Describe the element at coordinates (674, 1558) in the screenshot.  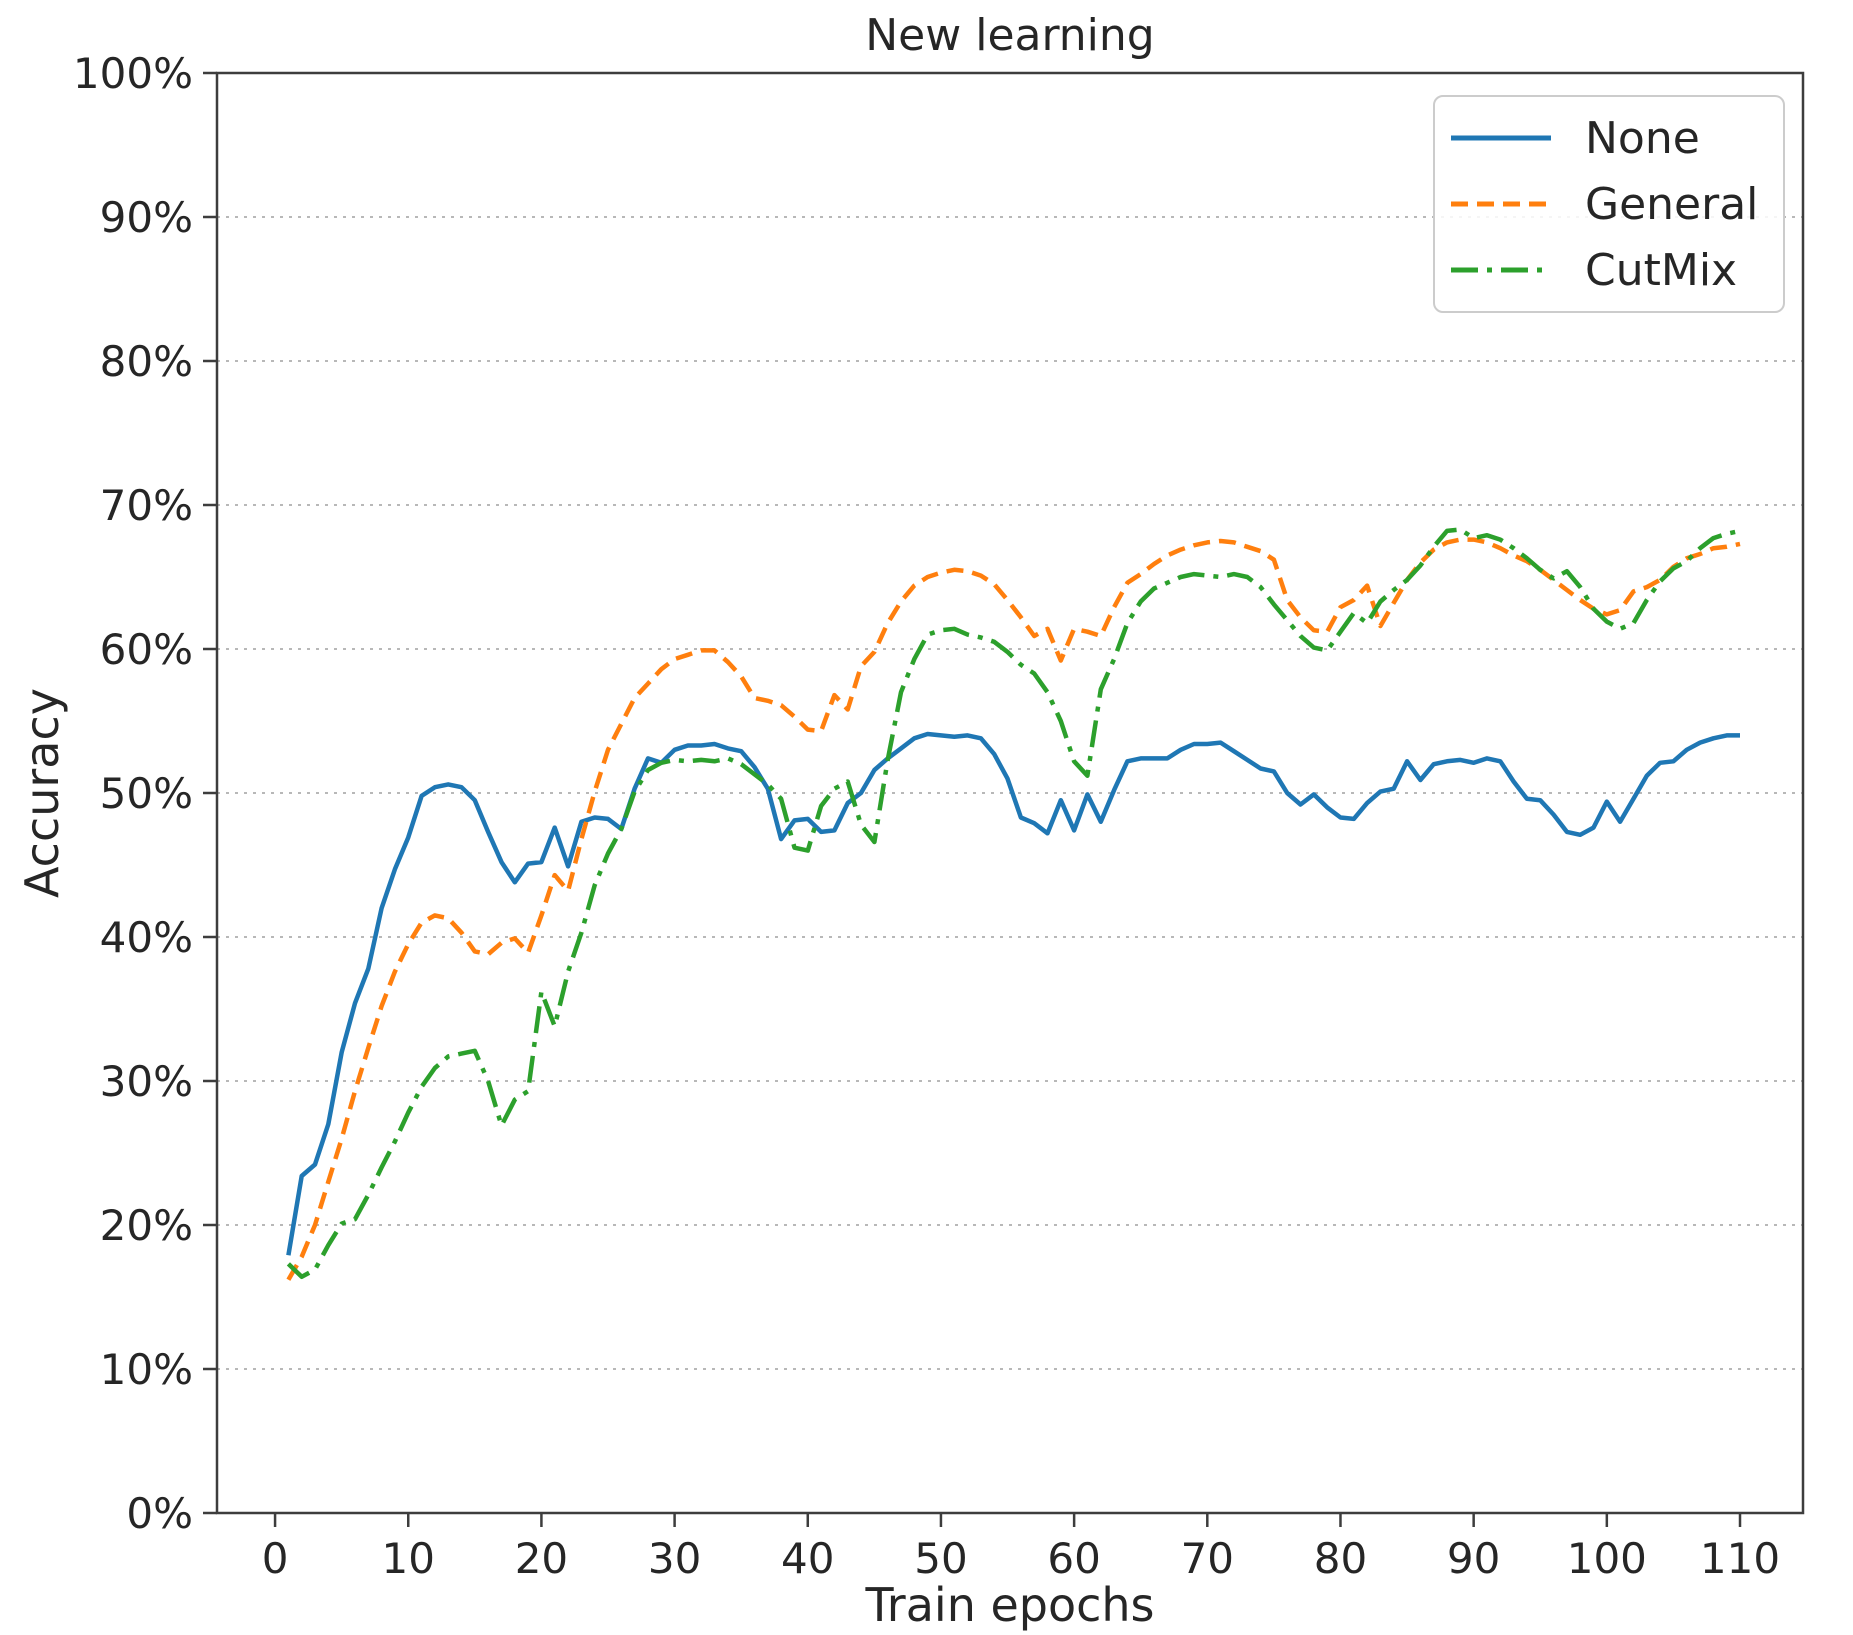
I see `x-tick-label: 30` at that location.